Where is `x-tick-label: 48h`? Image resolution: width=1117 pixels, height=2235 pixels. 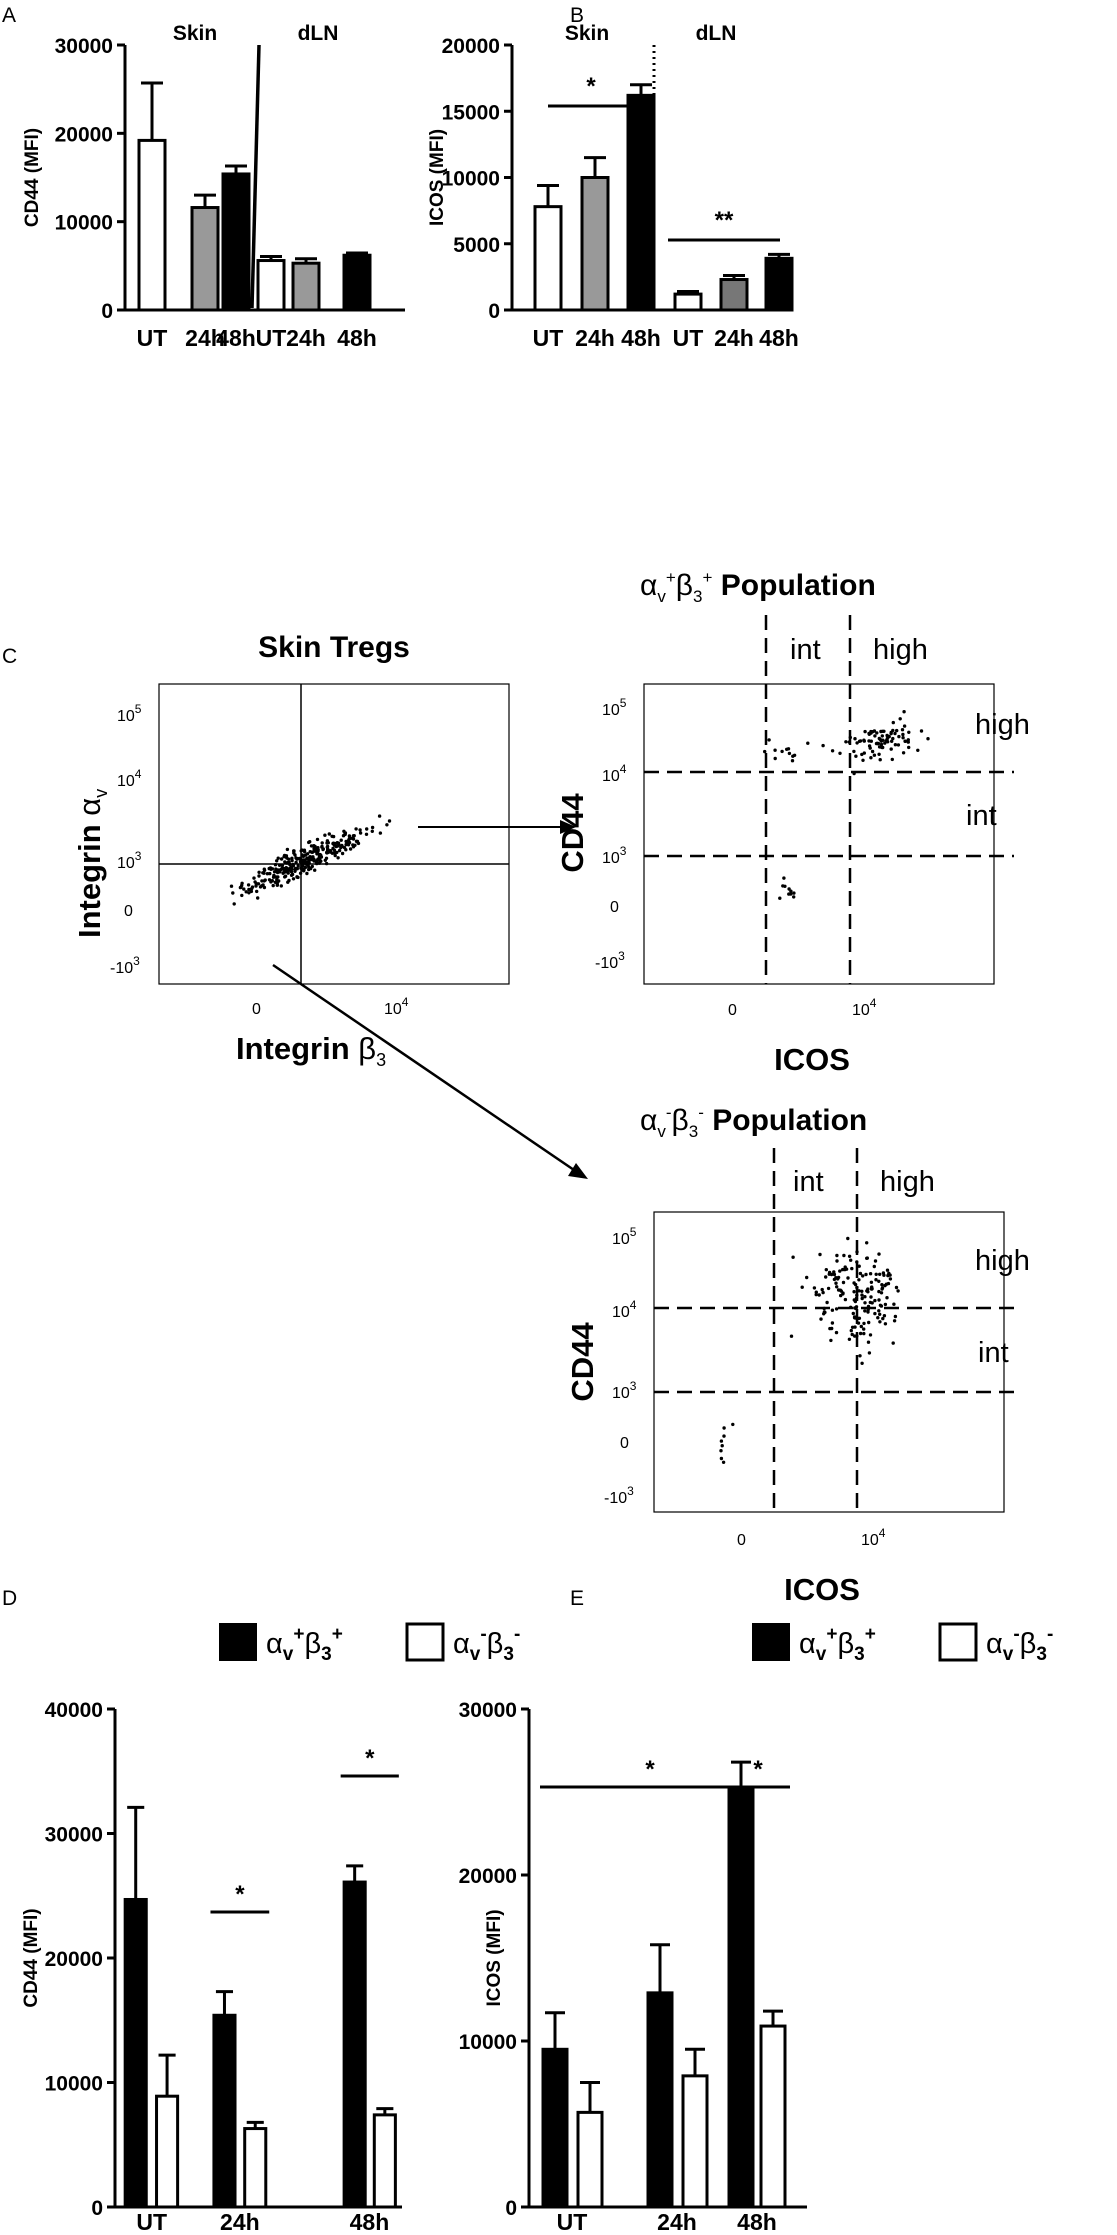 x-tick-label: 48h is located at coordinates (370, 2222).